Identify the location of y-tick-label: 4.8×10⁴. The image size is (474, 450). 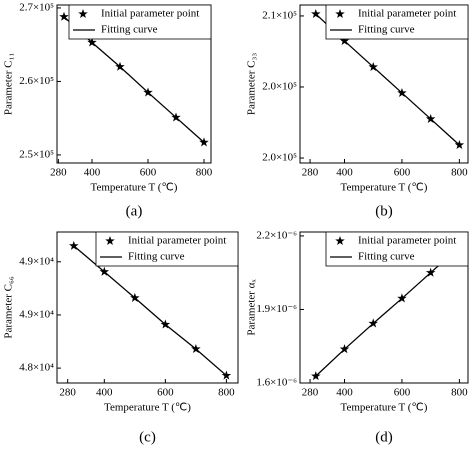
(36, 368).